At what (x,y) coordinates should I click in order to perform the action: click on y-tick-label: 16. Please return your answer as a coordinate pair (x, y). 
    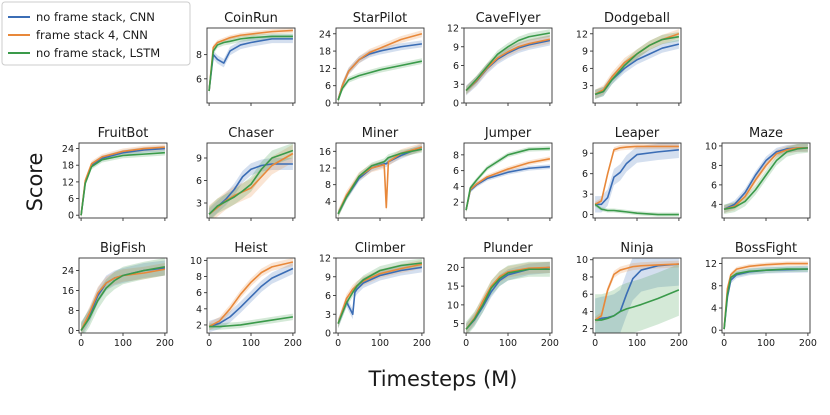
    Looking at the image, I should click on (68, 291).